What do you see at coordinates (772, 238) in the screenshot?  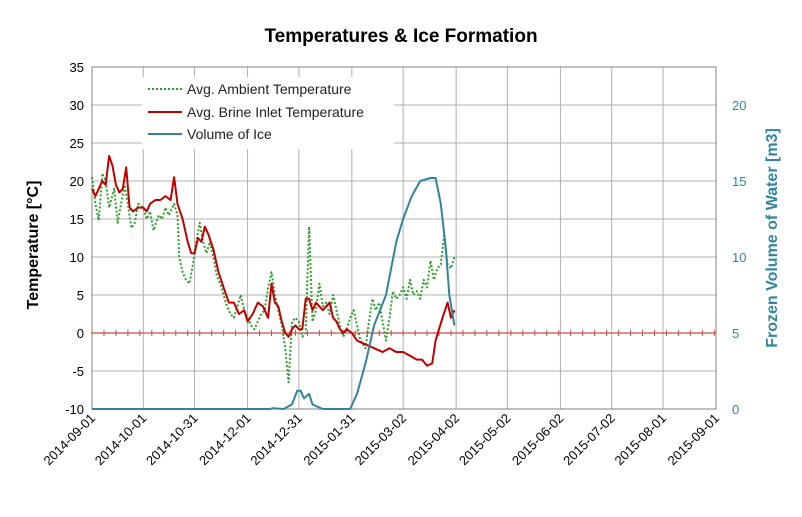 I see `y2-axis-label: Frozen Volume of Water [m3]` at bounding box center [772, 238].